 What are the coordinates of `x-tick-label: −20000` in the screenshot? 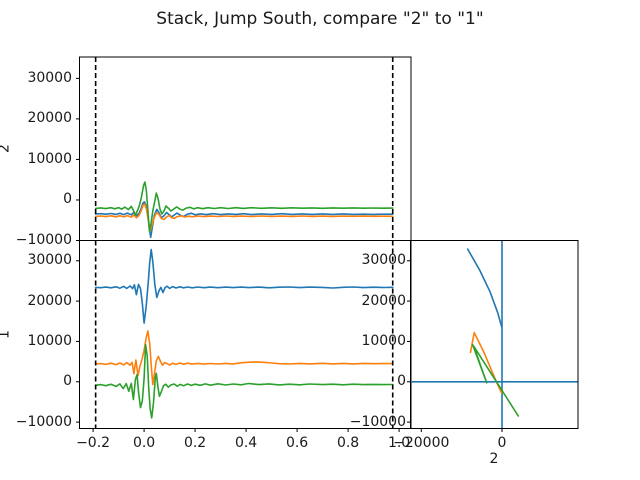 It's located at (421, 443).